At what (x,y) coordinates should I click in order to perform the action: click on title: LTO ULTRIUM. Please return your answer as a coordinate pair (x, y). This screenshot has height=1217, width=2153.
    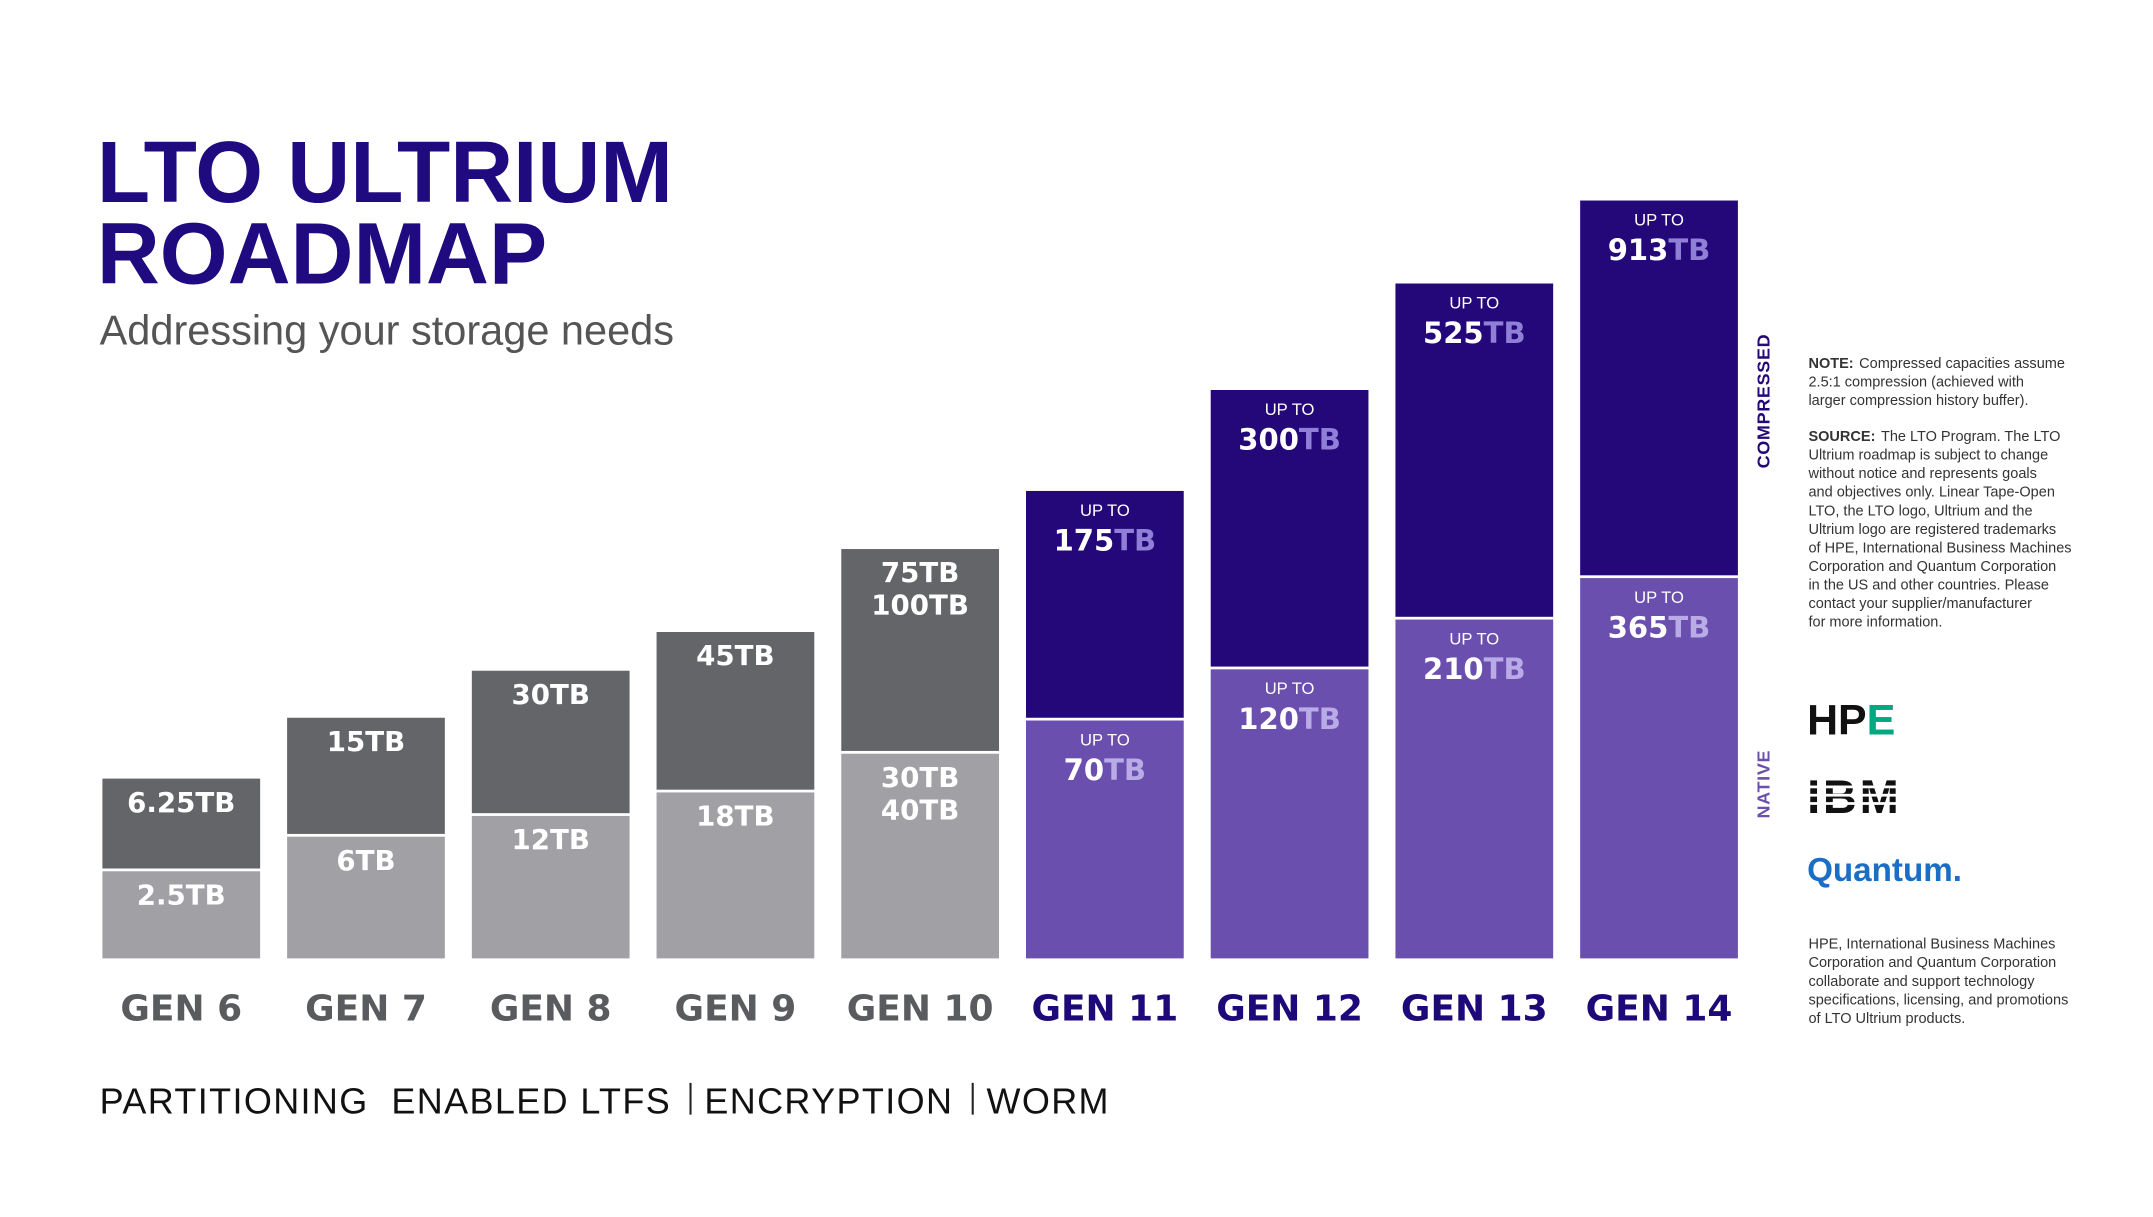
    Looking at the image, I should click on (385, 172).